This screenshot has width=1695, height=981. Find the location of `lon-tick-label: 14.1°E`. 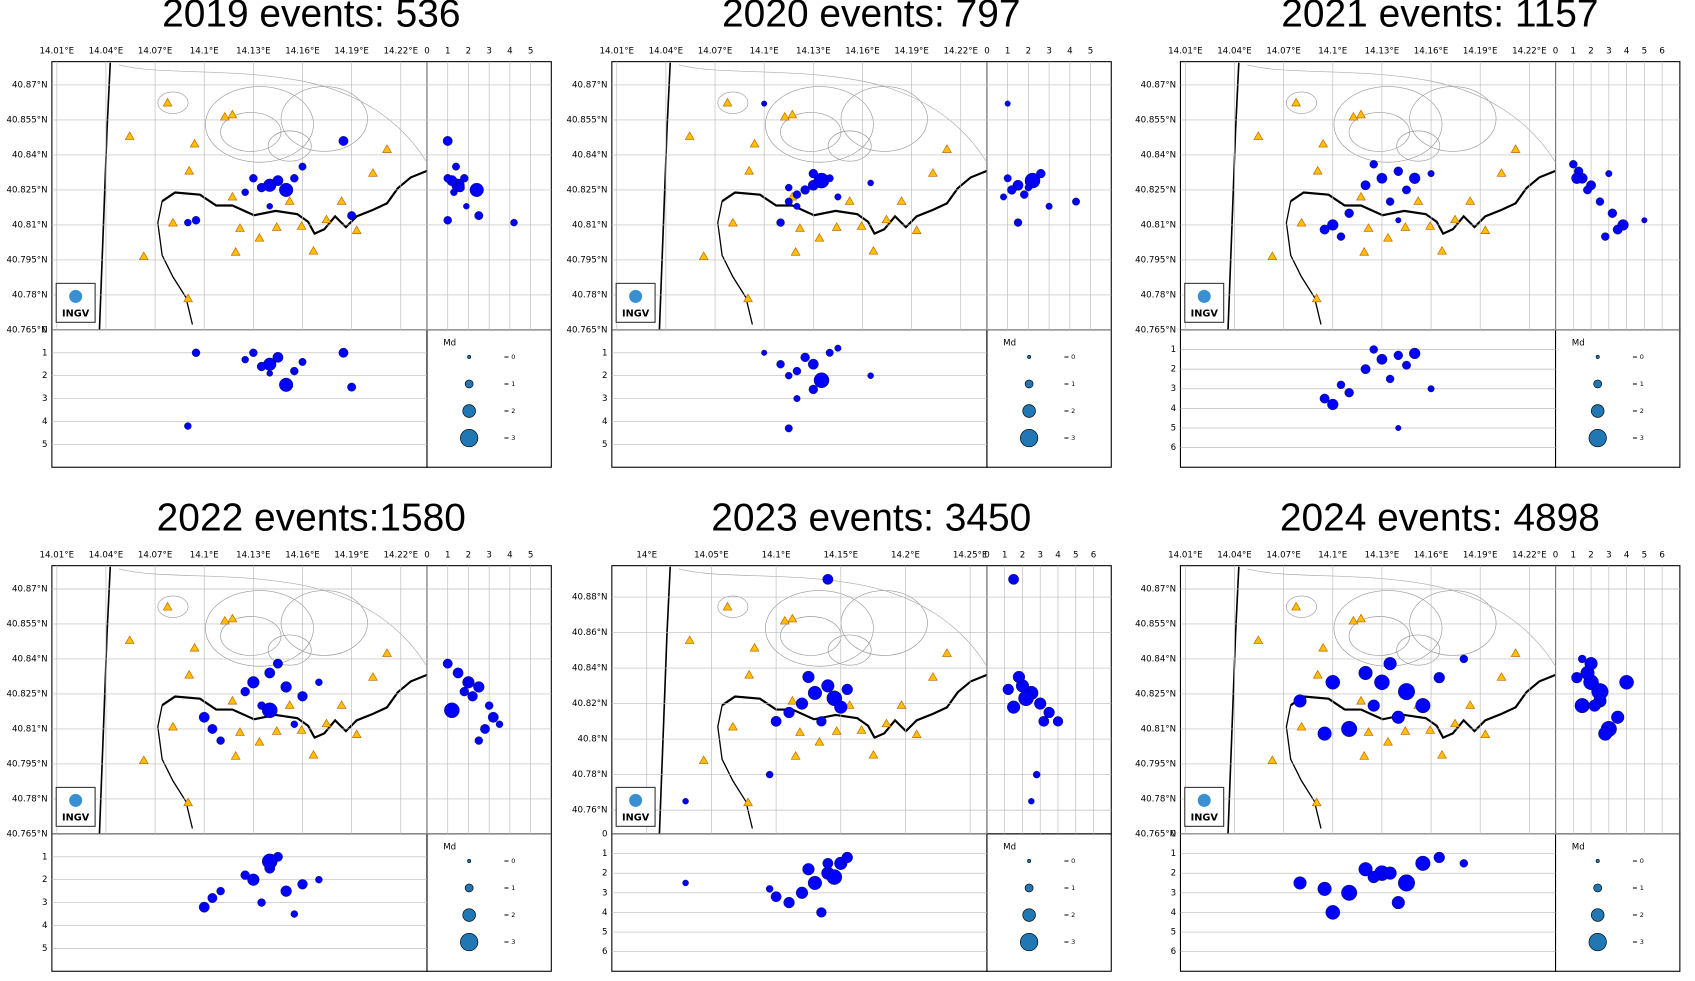

lon-tick-label: 14.1°E is located at coordinates (1332, 555).